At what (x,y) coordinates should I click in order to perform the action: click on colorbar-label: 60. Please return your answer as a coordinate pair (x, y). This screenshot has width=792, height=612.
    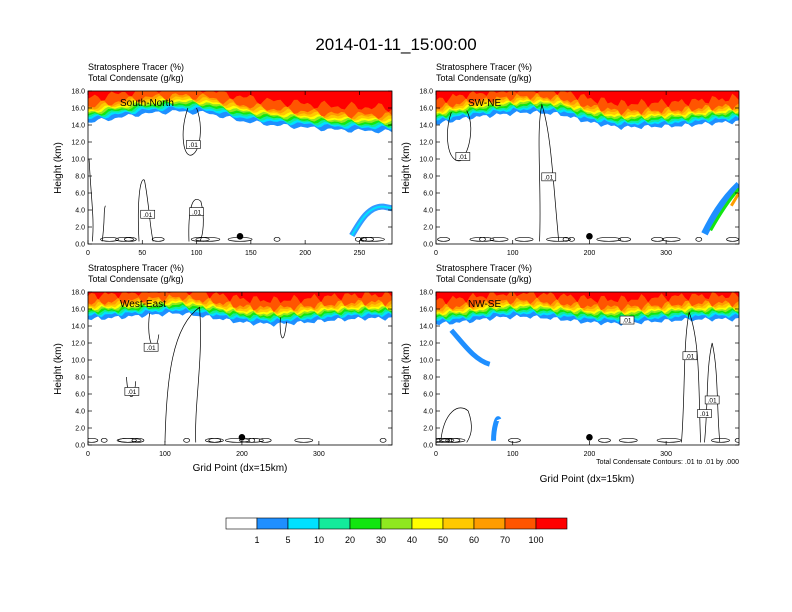
    Looking at the image, I should click on (474, 540).